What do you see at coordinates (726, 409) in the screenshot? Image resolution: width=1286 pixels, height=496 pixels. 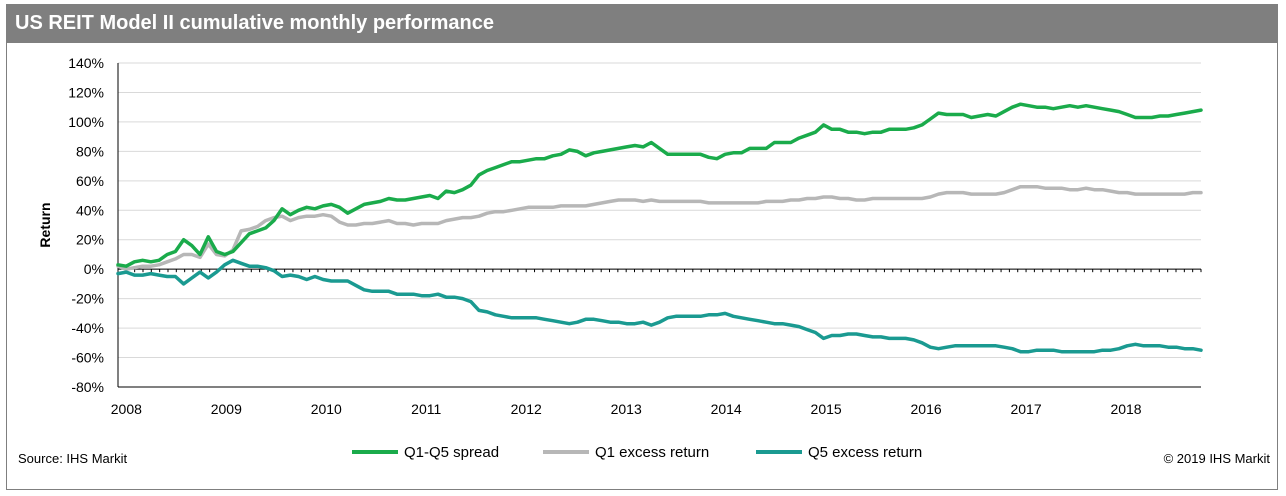 I see `x-tick-label: 2014` at bounding box center [726, 409].